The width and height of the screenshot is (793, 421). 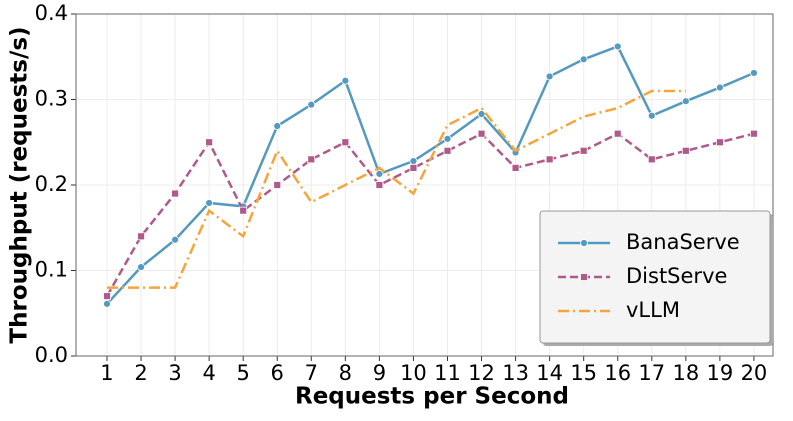 I want to click on legend: BanaServe DistServe vLLM, so click(x=656, y=278).